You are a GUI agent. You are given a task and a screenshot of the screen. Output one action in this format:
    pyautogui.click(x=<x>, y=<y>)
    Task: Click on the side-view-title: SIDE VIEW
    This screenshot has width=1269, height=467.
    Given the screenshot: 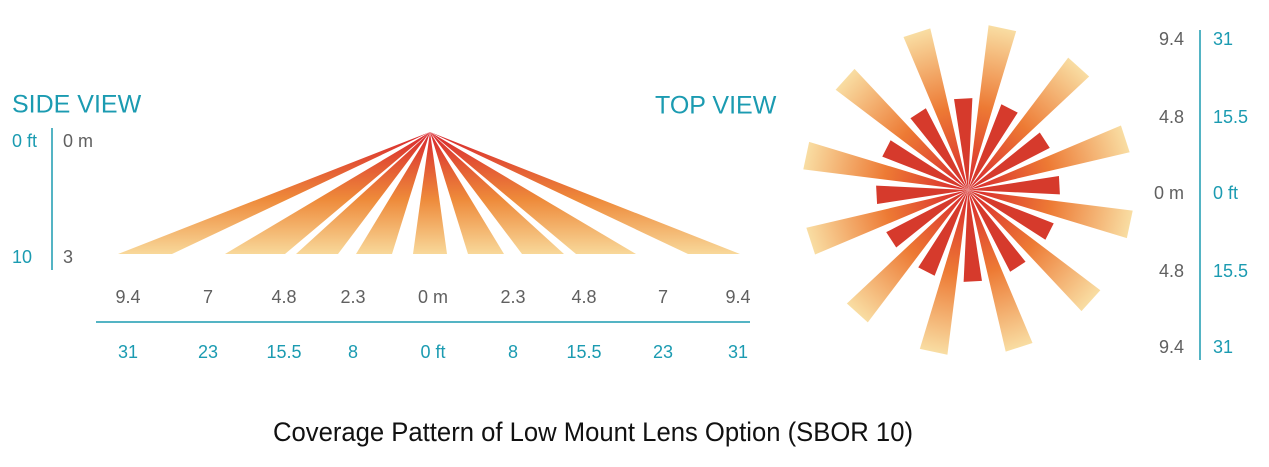 What is the action you would take?
    pyautogui.click(x=77, y=105)
    